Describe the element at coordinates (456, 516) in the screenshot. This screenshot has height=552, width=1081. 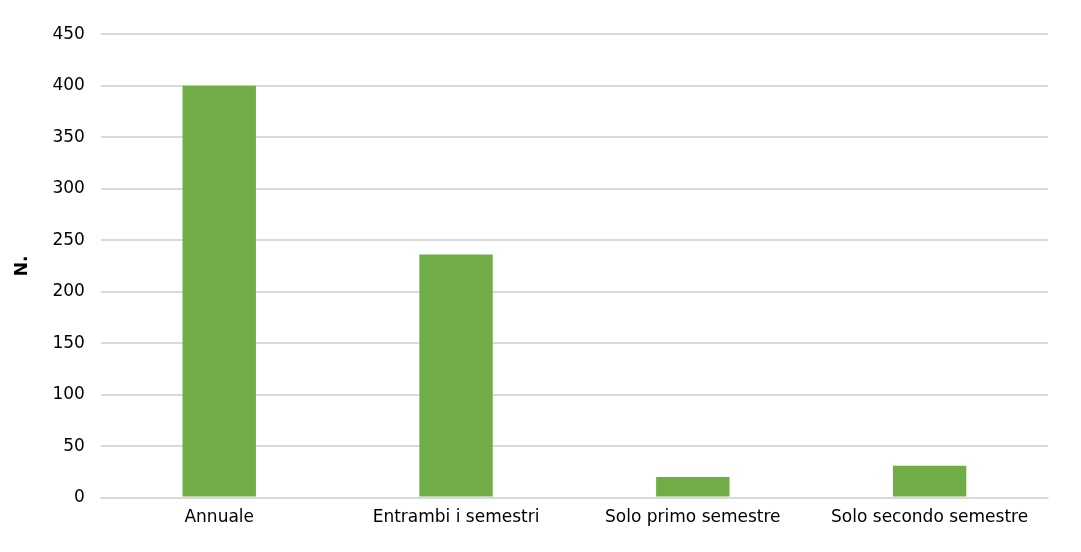
I see `x-tick-label: Entrambi i semestri` at that location.